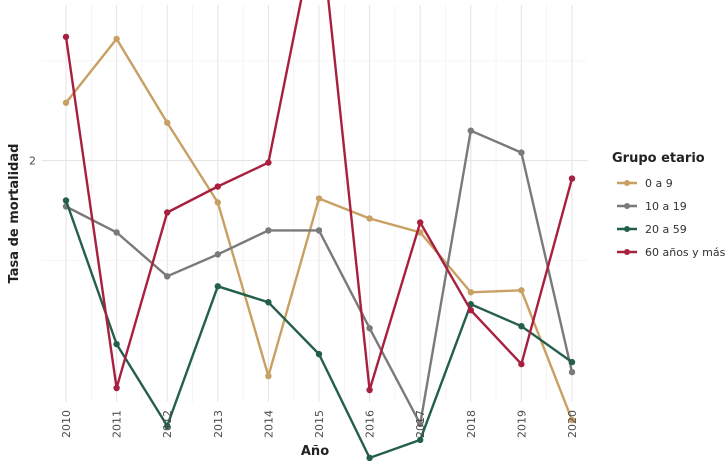  What do you see at coordinates (659, 183) in the screenshot?
I see `legend-label: 0 a 9` at bounding box center [659, 183].